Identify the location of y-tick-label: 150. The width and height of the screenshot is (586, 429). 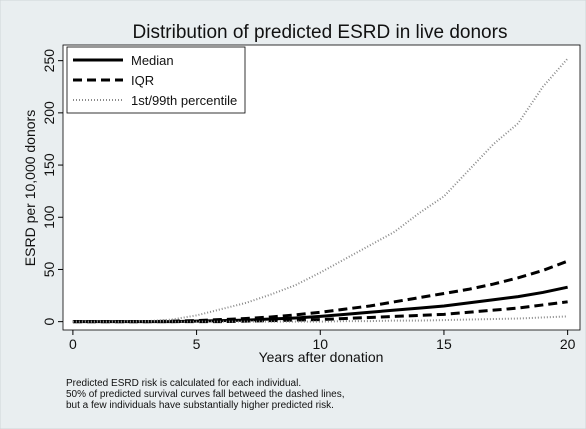
(49, 165).